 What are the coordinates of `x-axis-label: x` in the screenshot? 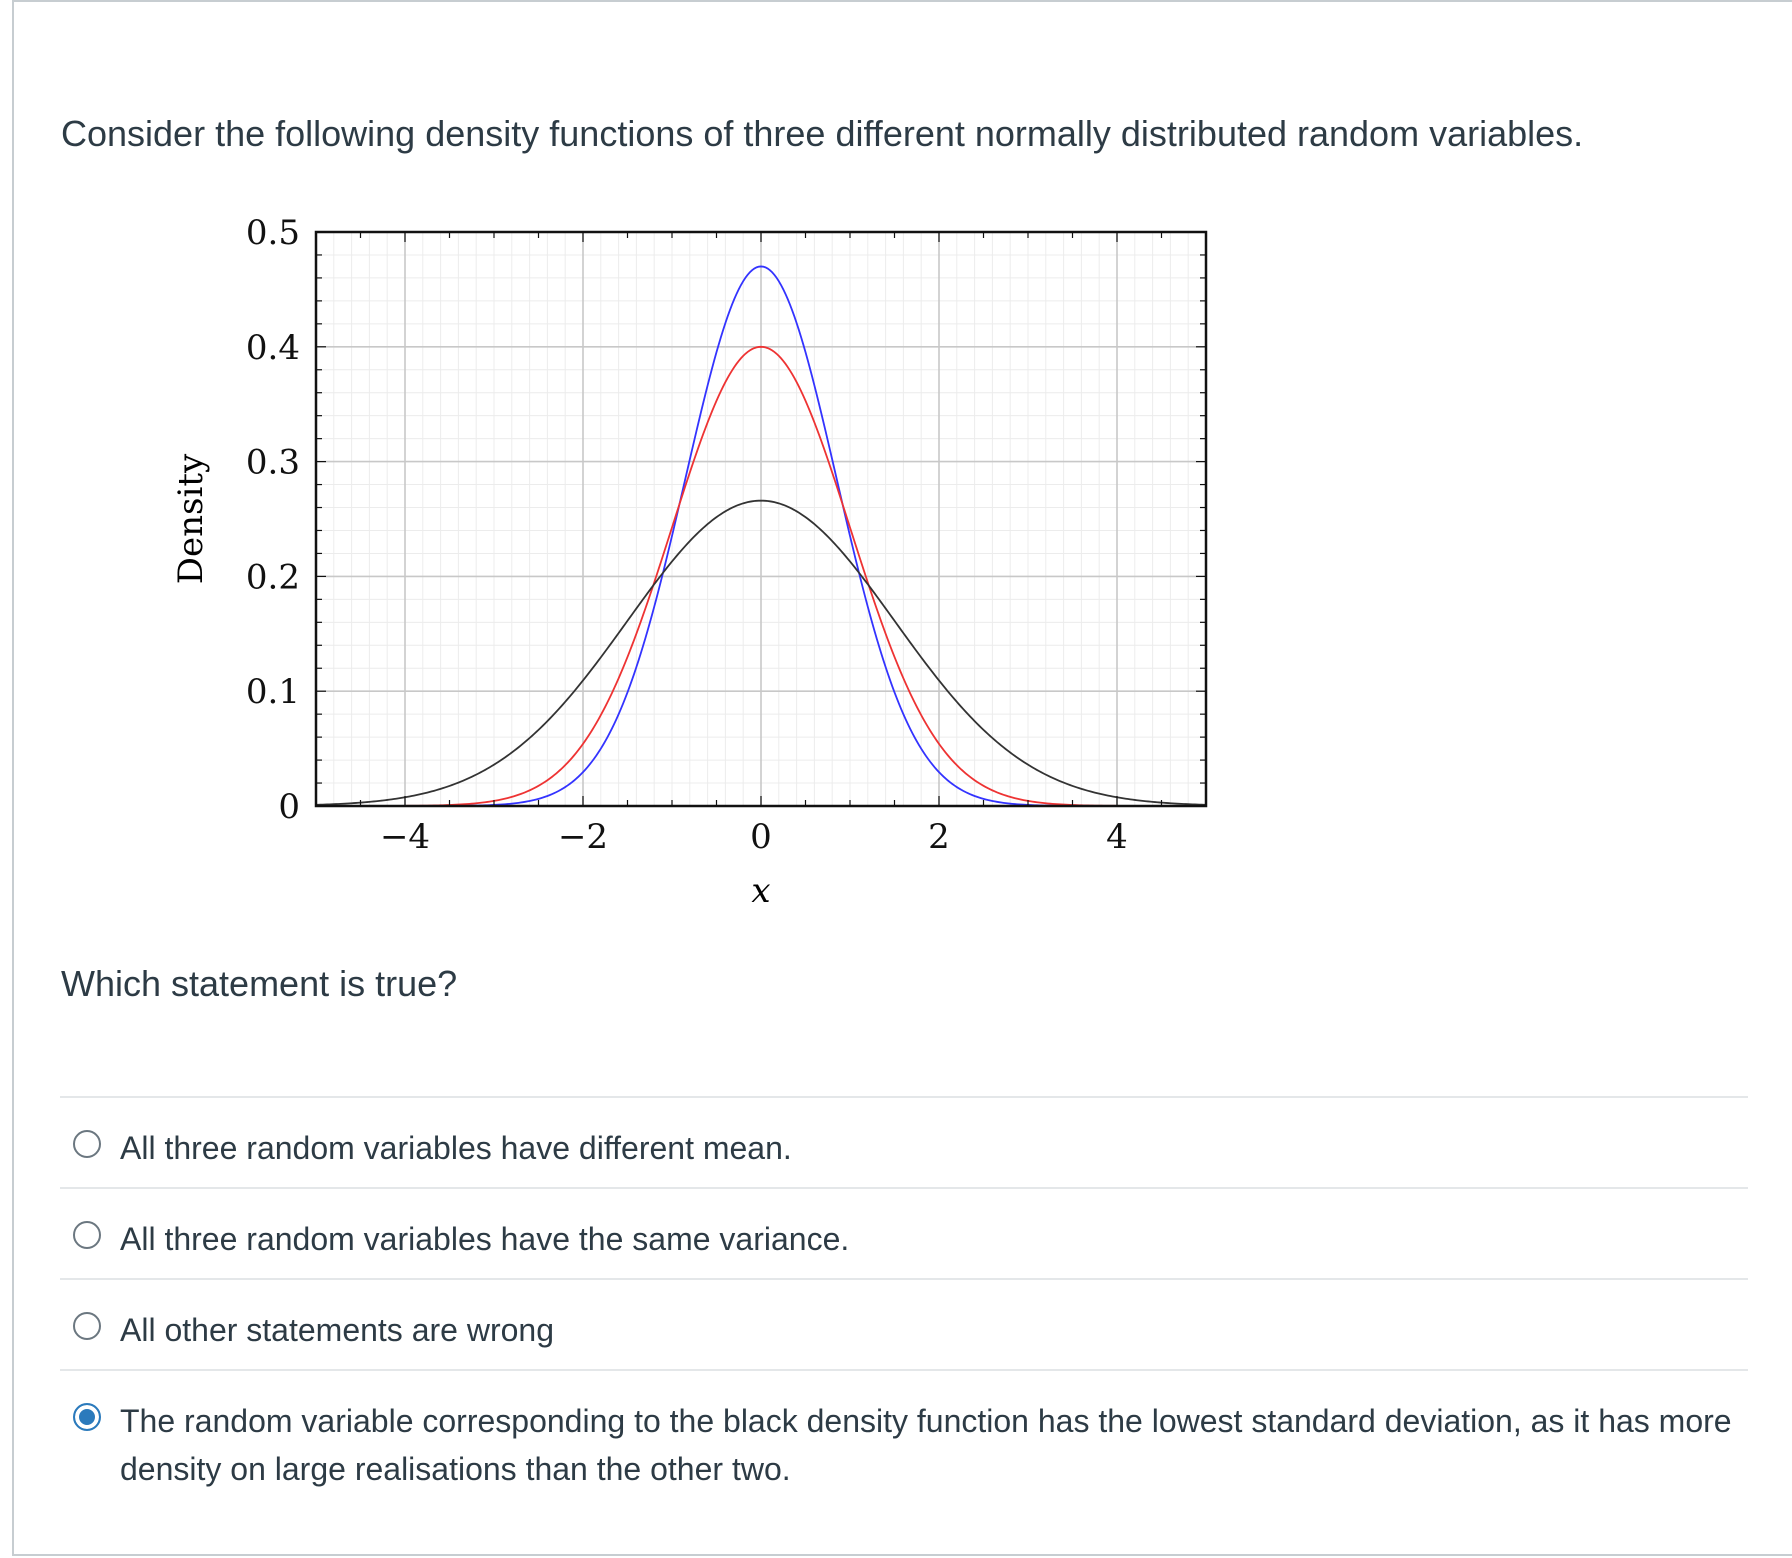 It's located at (760, 891).